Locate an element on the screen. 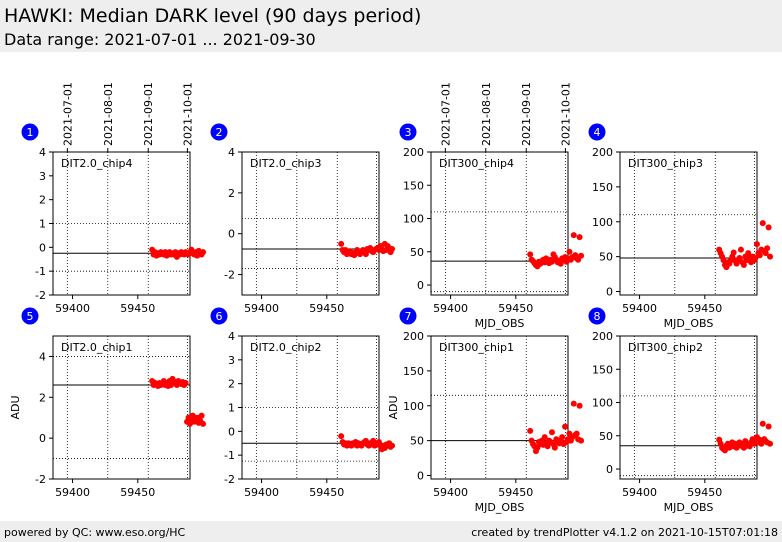 This screenshot has width=782, height=542. panel-number: 2 is located at coordinates (219, 132).